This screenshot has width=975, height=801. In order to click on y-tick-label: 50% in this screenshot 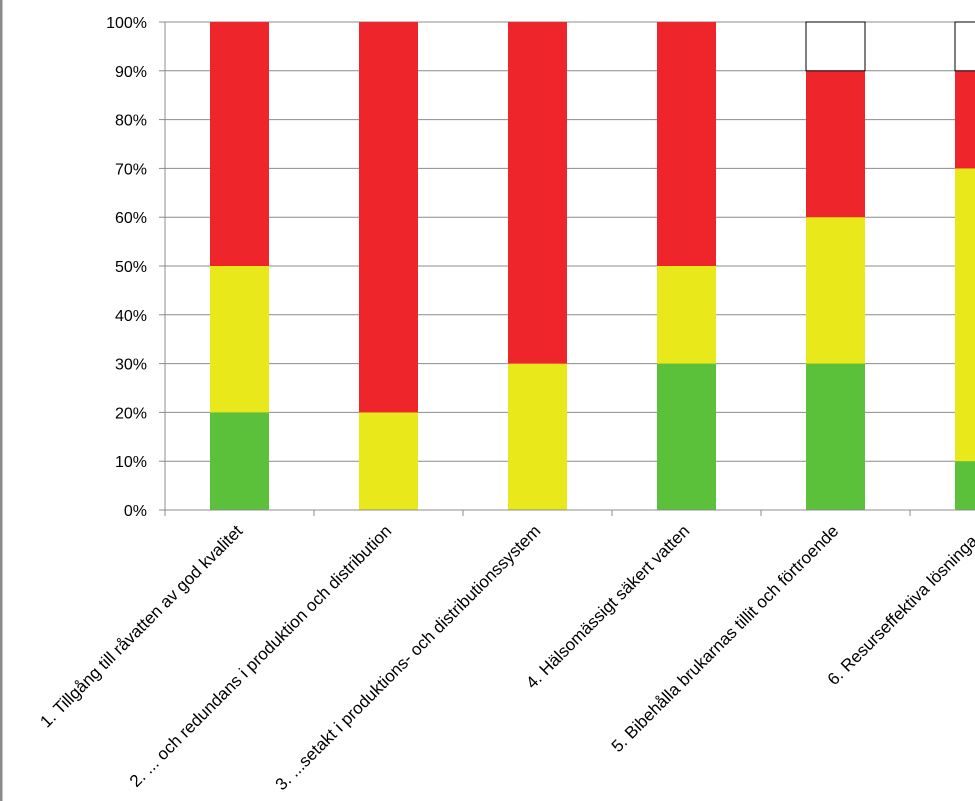, I will do `click(131, 267)`.